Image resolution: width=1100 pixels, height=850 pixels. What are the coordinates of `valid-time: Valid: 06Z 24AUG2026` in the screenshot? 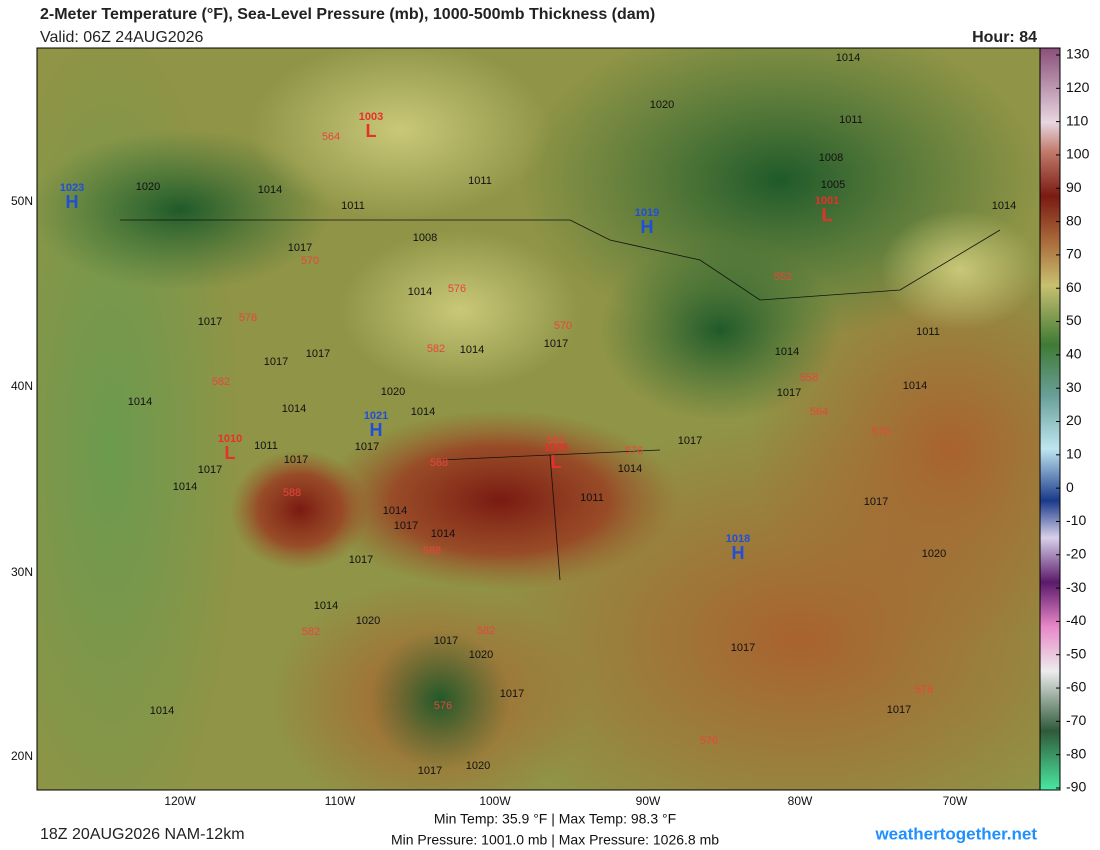 It's located at (121, 37).